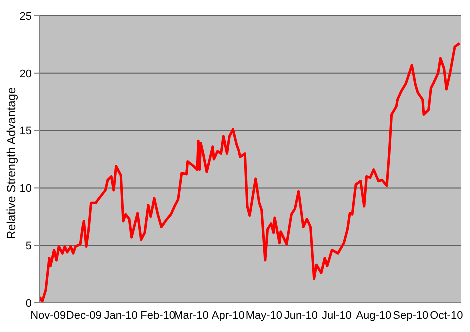 The height and width of the screenshot is (332, 470). What do you see at coordinates (11, 163) in the screenshot?
I see `y-axis-title: Relative Strength Advantage` at bounding box center [11, 163].